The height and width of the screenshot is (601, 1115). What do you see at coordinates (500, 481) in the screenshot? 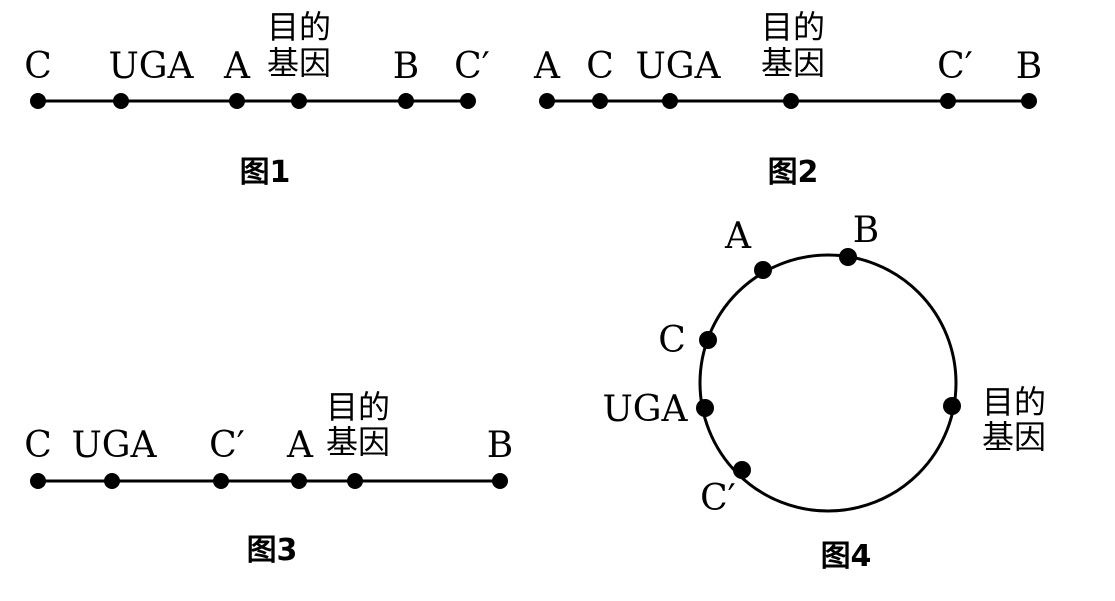
I see `fig3-site-dot-b` at bounding box center [500, 481].